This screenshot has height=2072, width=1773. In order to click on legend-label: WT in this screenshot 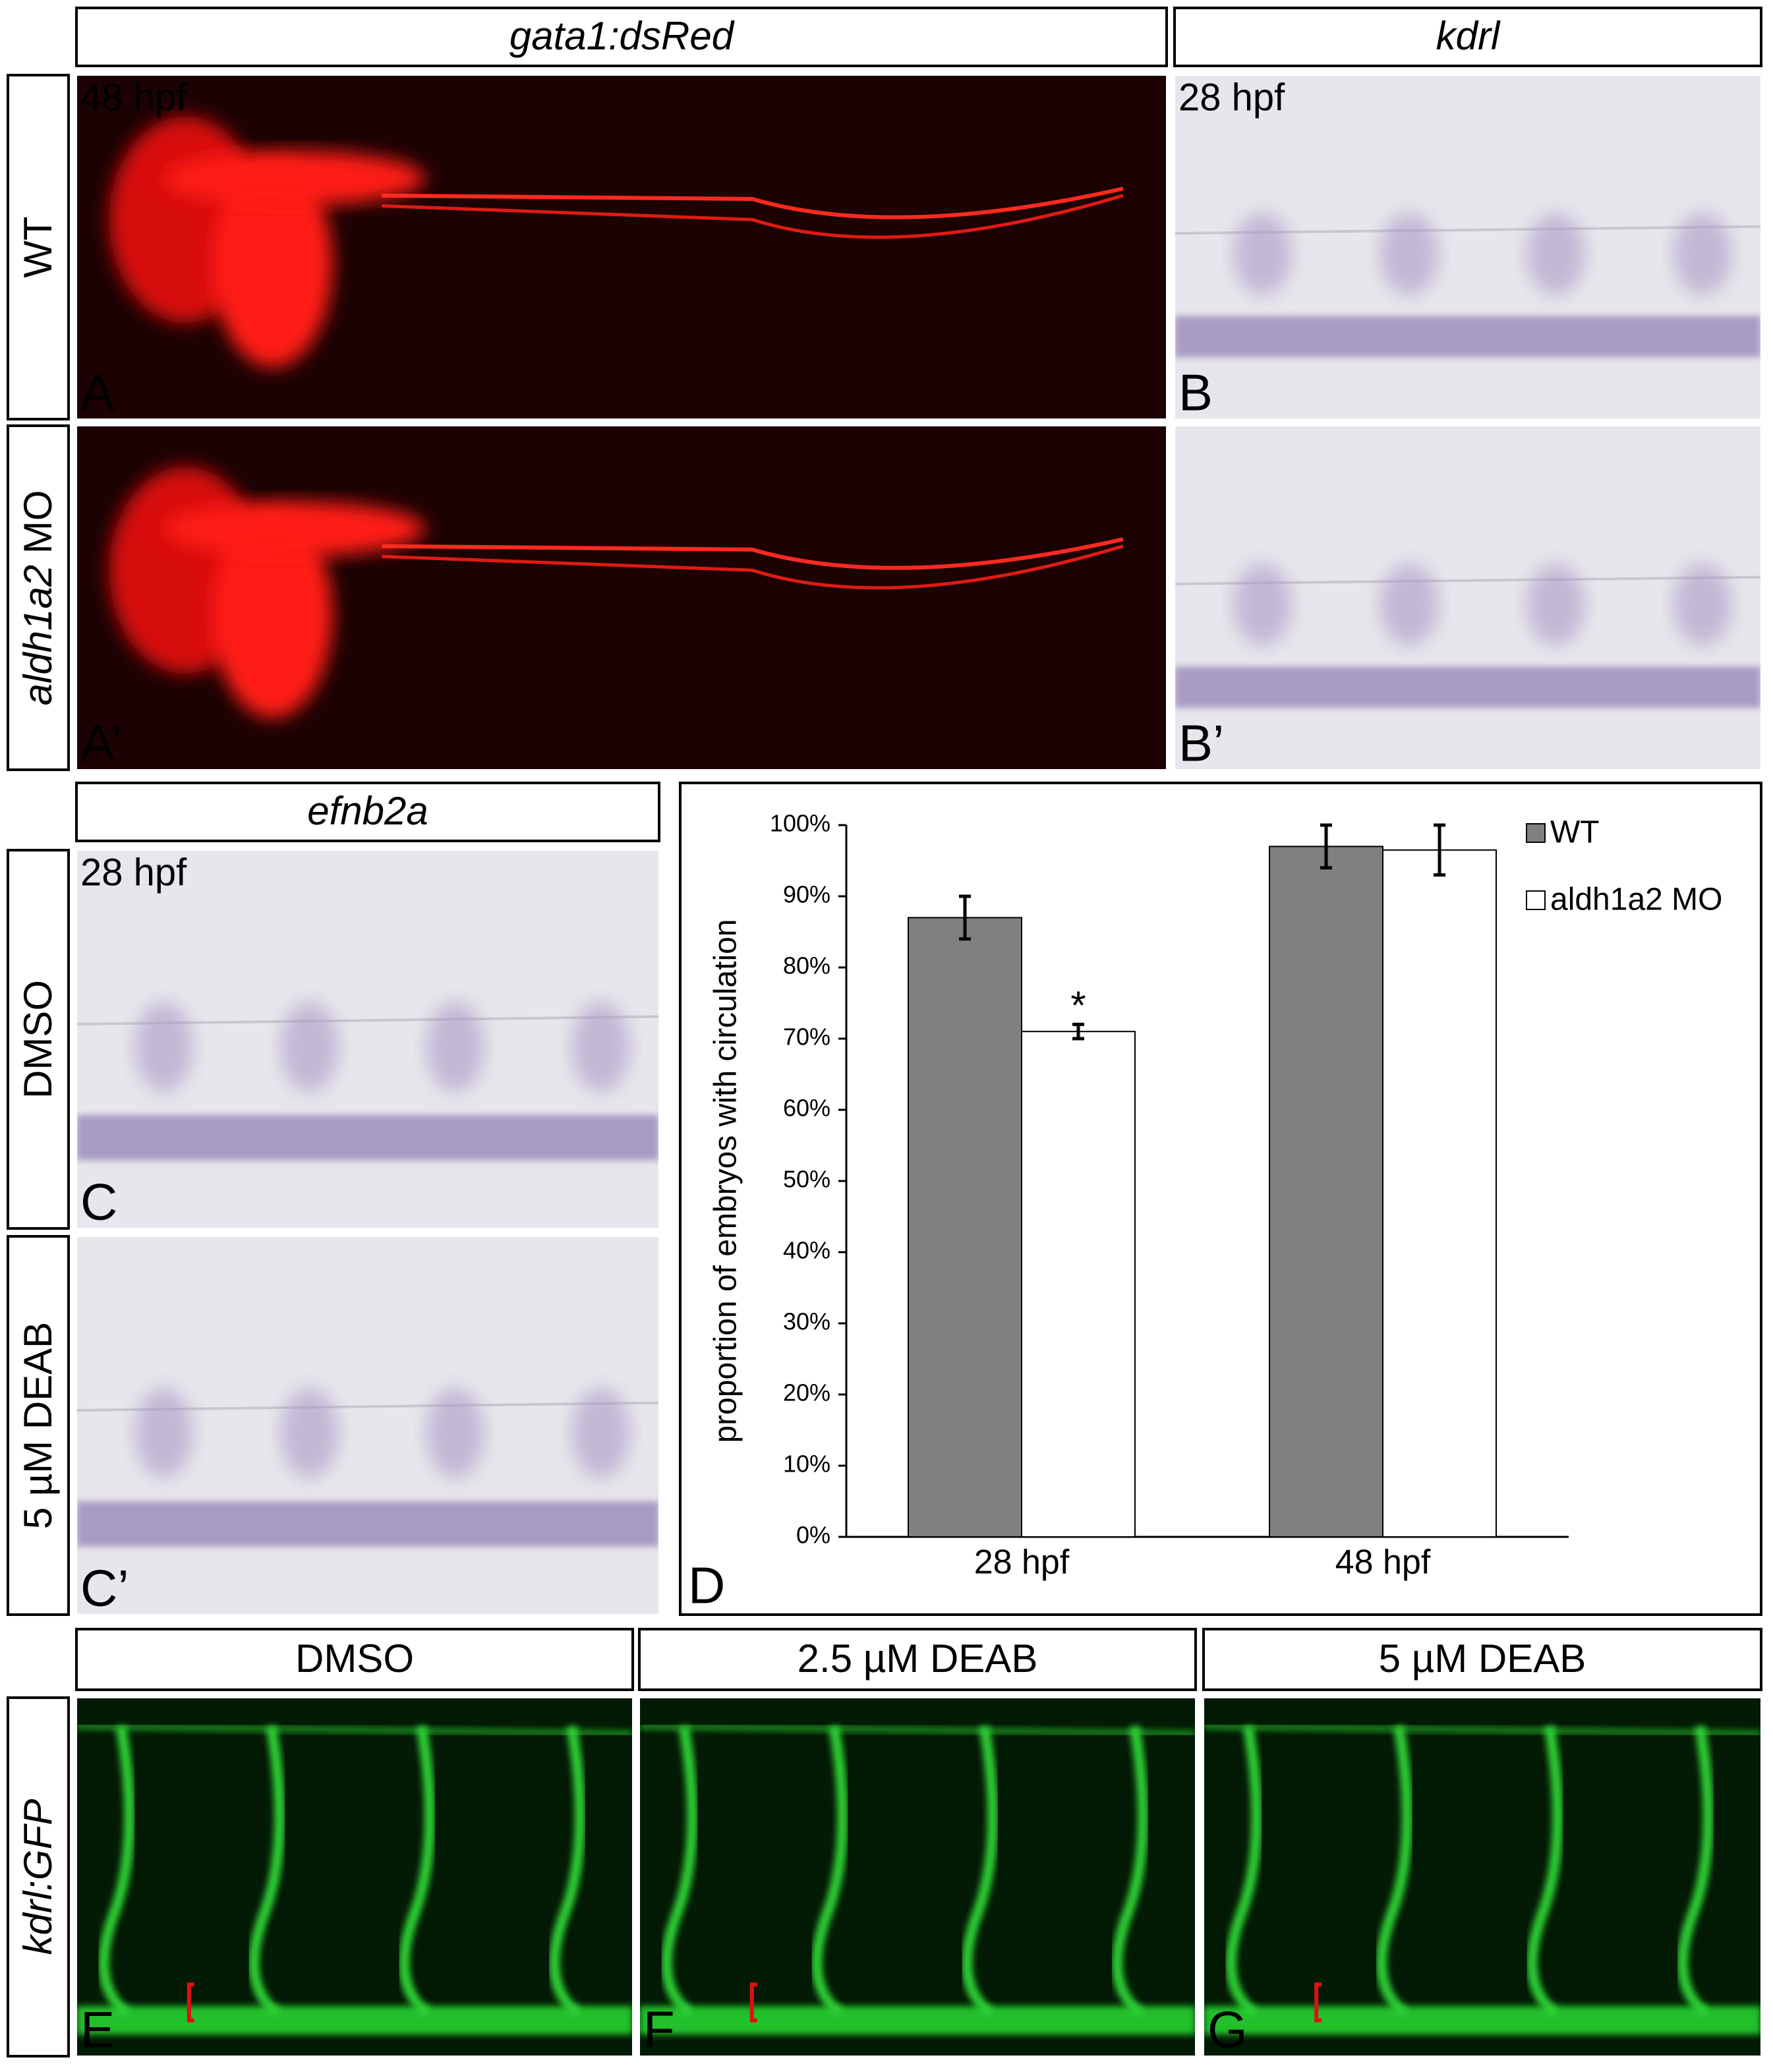, I will do `click(1575, 832)`.